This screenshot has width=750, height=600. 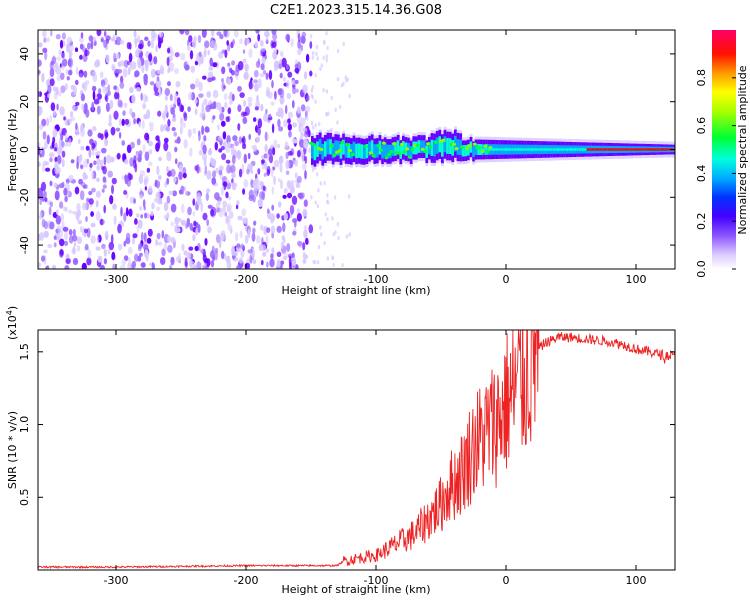 I want to click on spectrogram-x-label: Height of straight line (km), so click(x=355, y=290).